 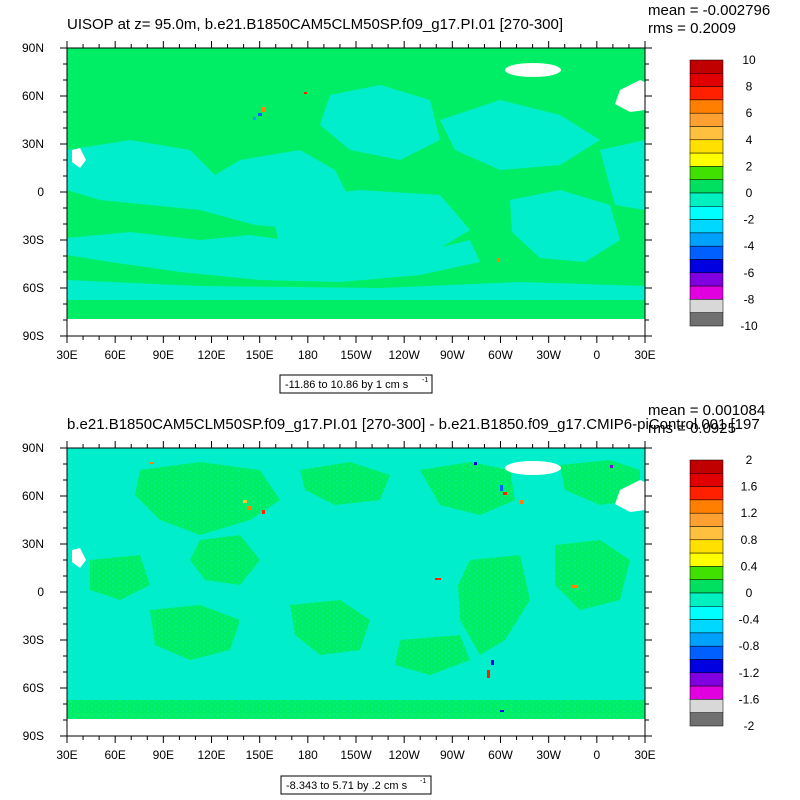 I want to click on x-tick-label: 150W, so click(x=356, y=355).